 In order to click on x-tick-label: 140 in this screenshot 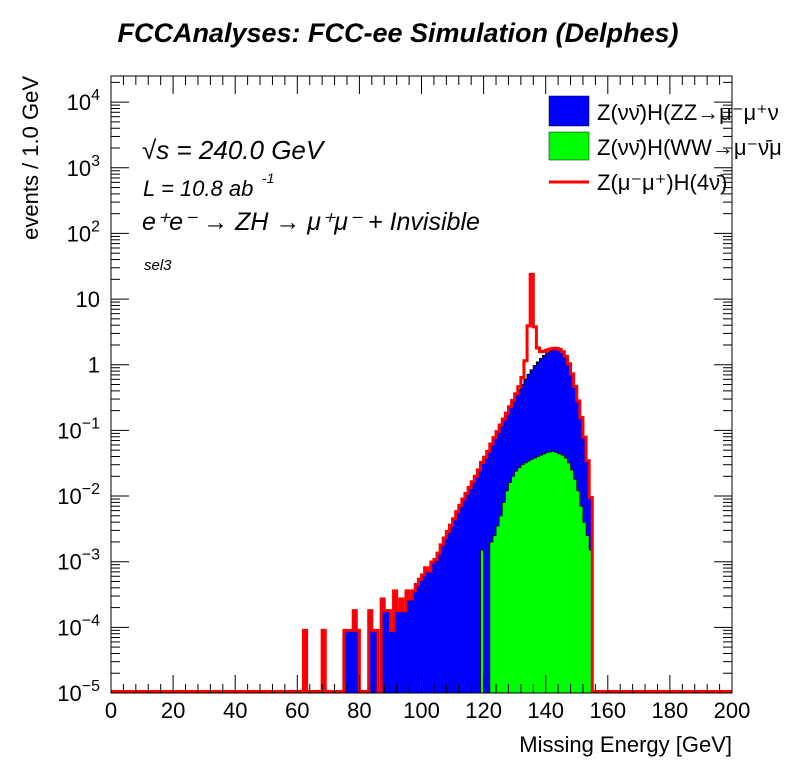, I will do `click(545, 710)`.